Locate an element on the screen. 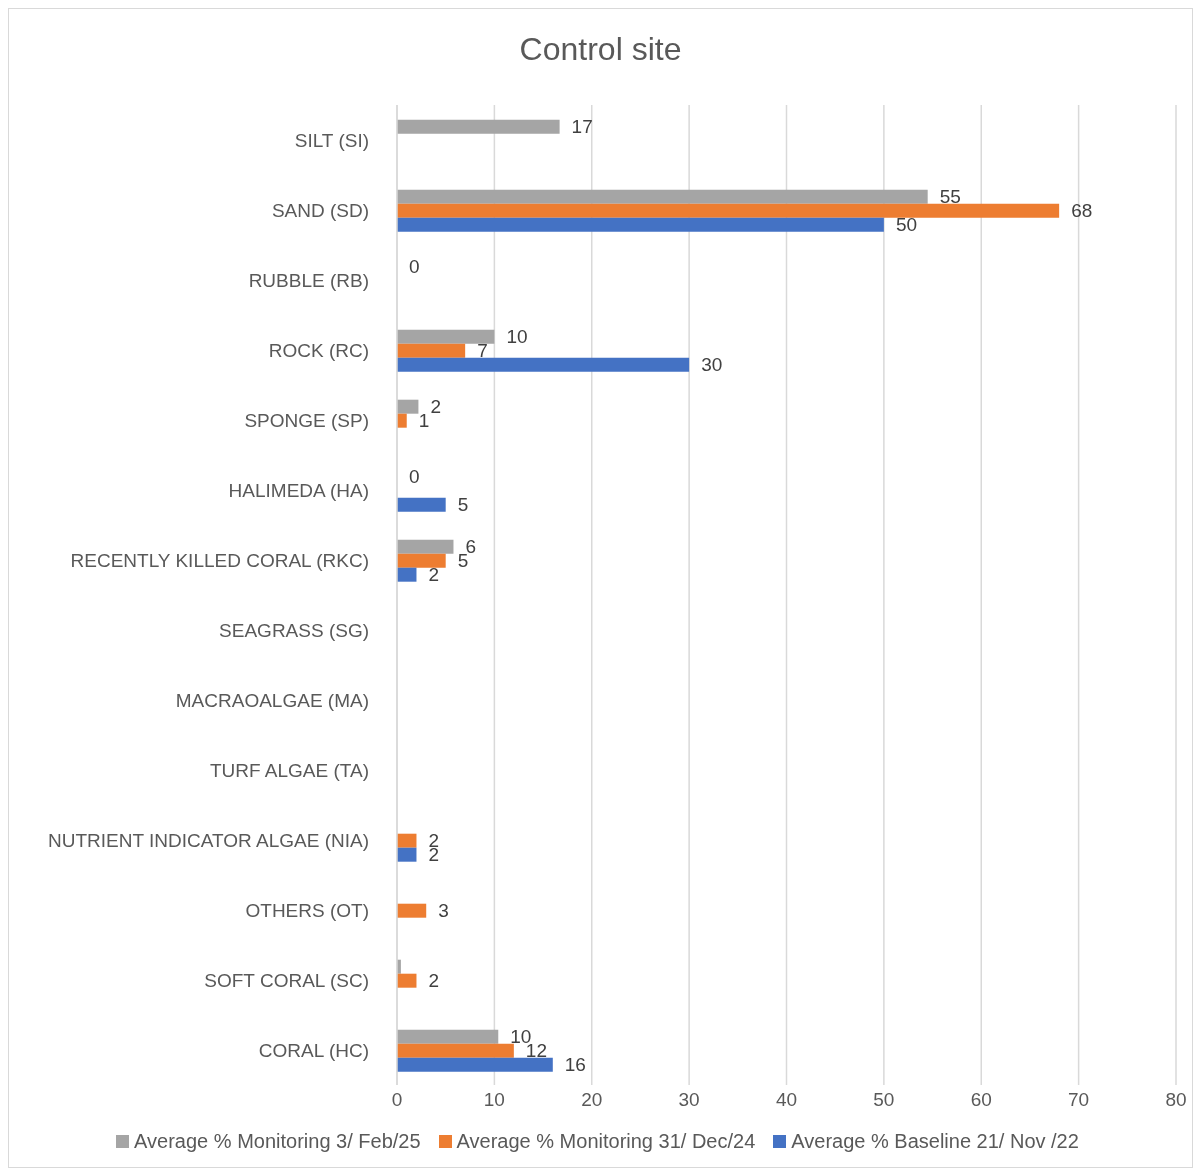 This screenshot has height=1173, width=1201. data-label: 16 is located at coordinates (575, 1065).